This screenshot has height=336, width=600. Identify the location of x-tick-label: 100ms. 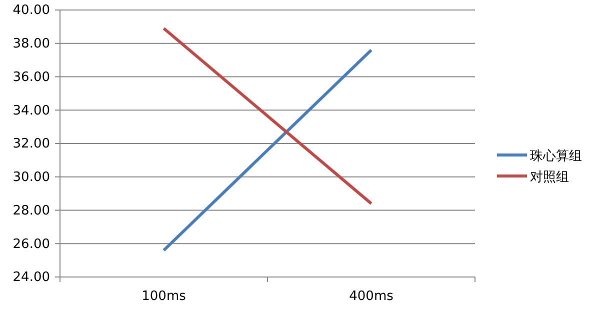
(164, 296).